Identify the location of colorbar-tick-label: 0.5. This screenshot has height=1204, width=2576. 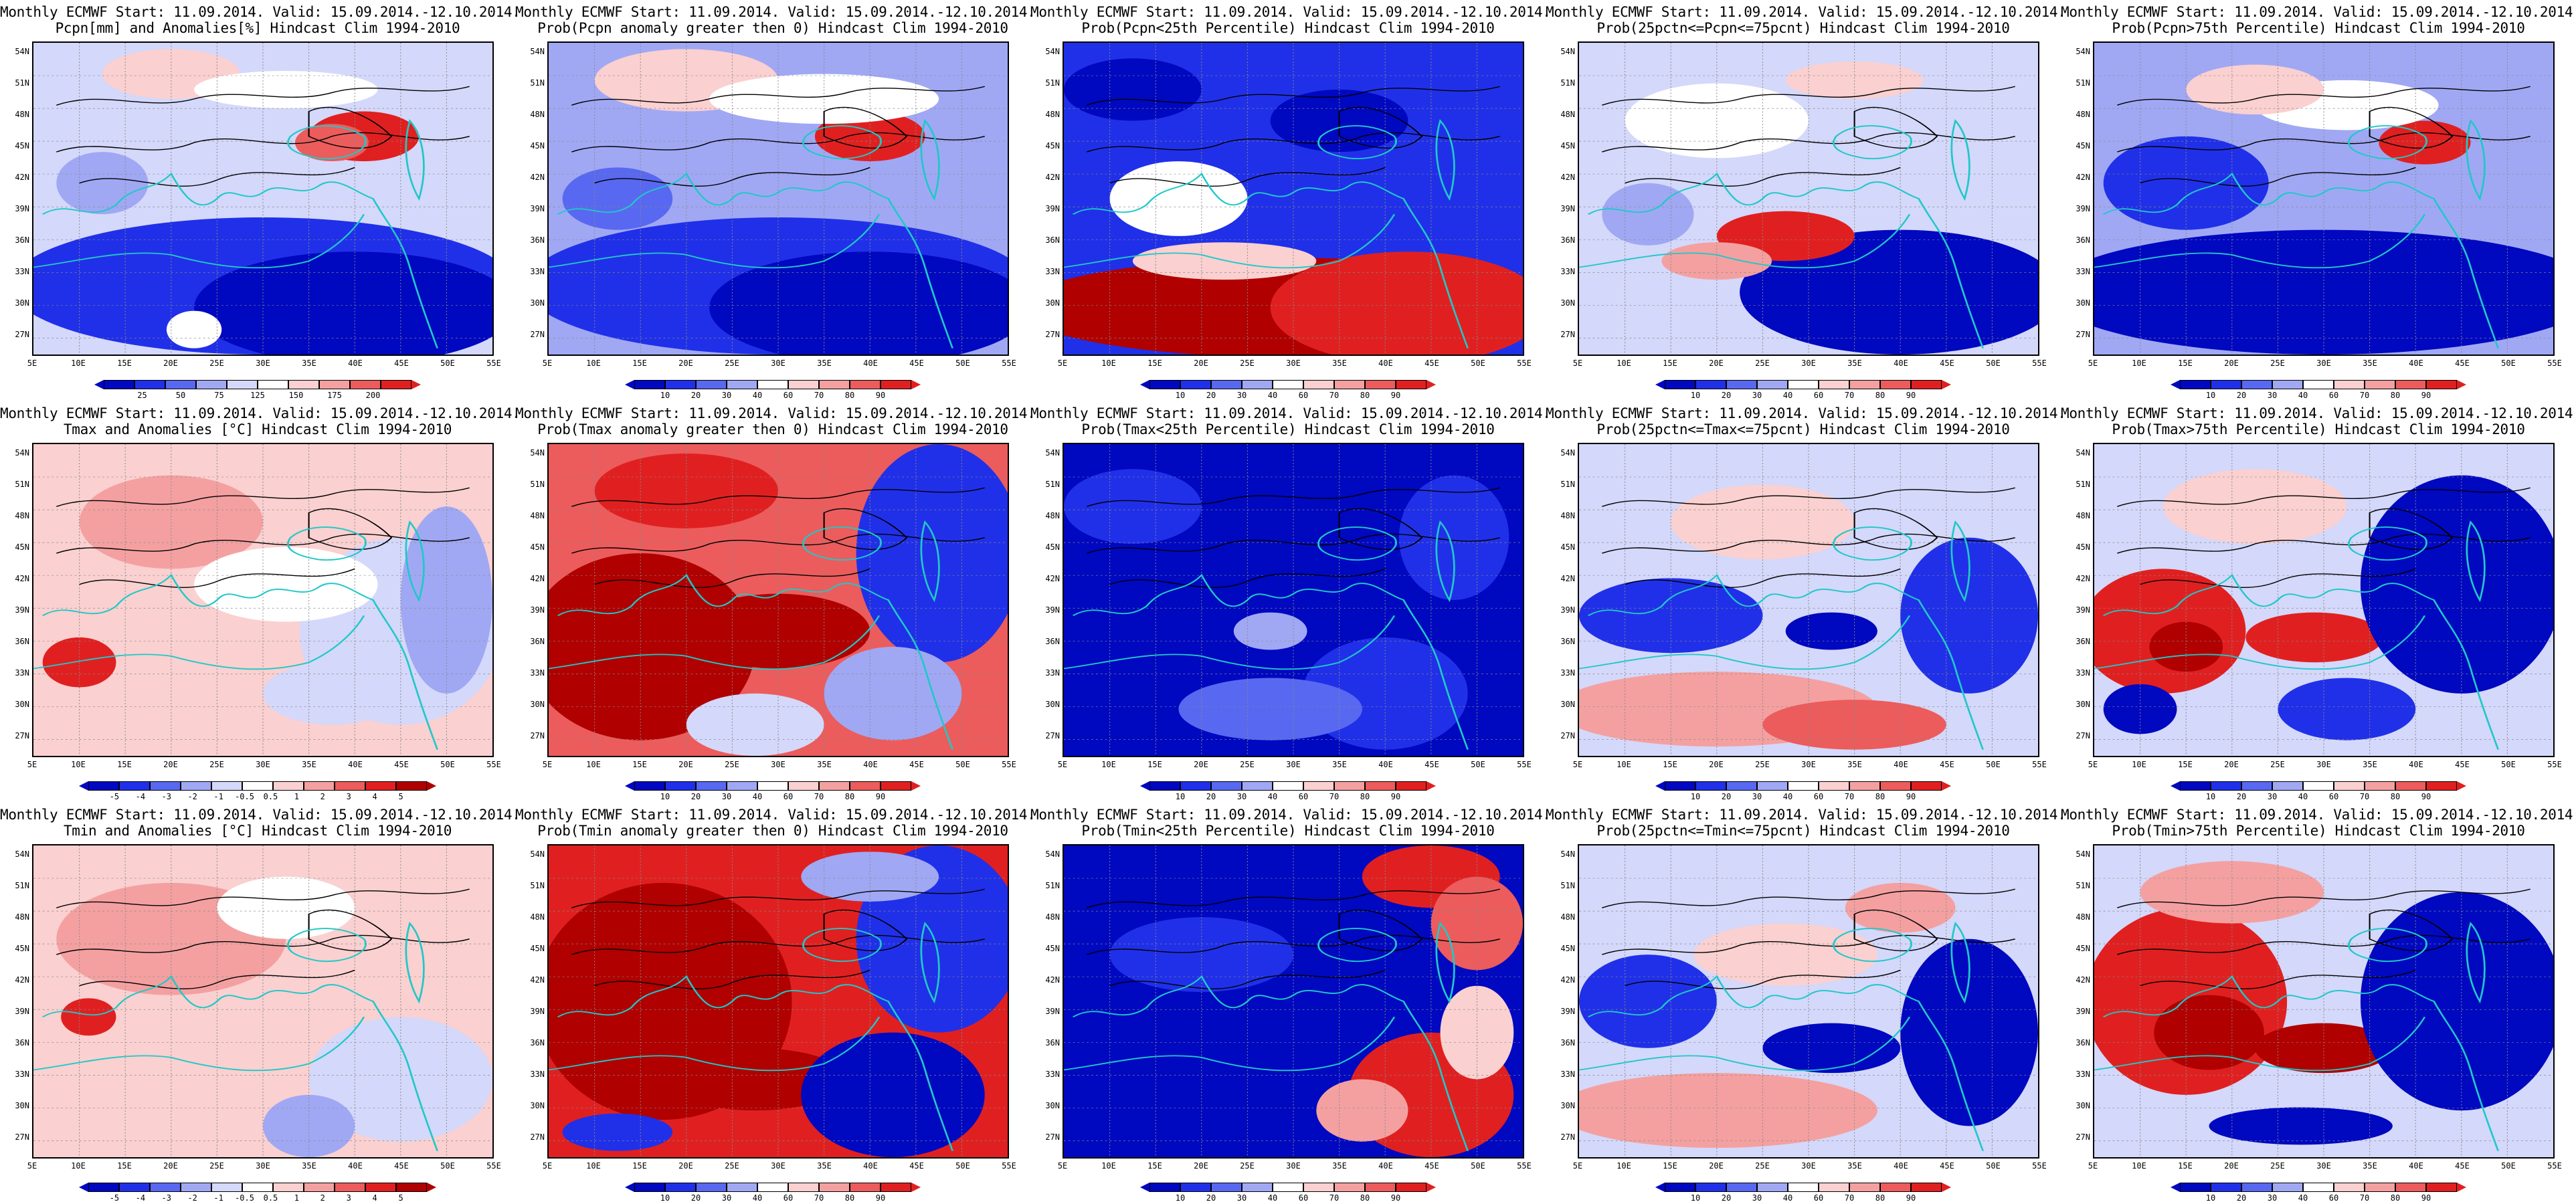
(270, 796).